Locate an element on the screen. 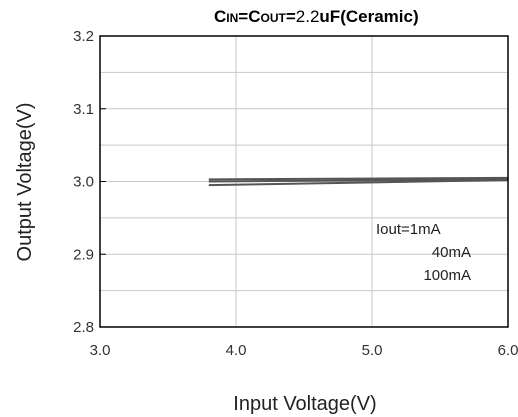 The image size is (518, 417). x-tick-label: 6.0 is located at coordinates (508, 350).